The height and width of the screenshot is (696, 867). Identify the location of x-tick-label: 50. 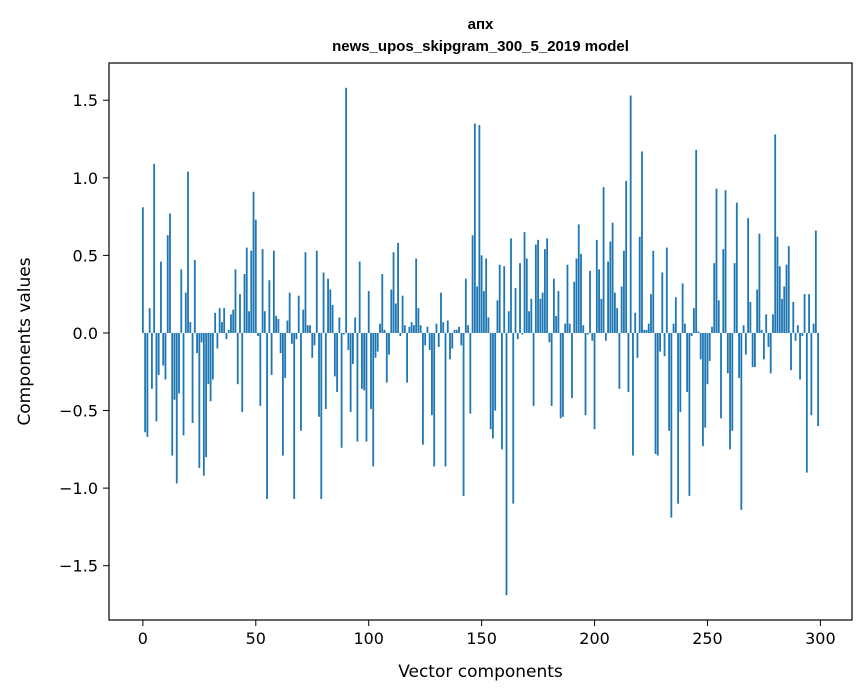
(256, 638).